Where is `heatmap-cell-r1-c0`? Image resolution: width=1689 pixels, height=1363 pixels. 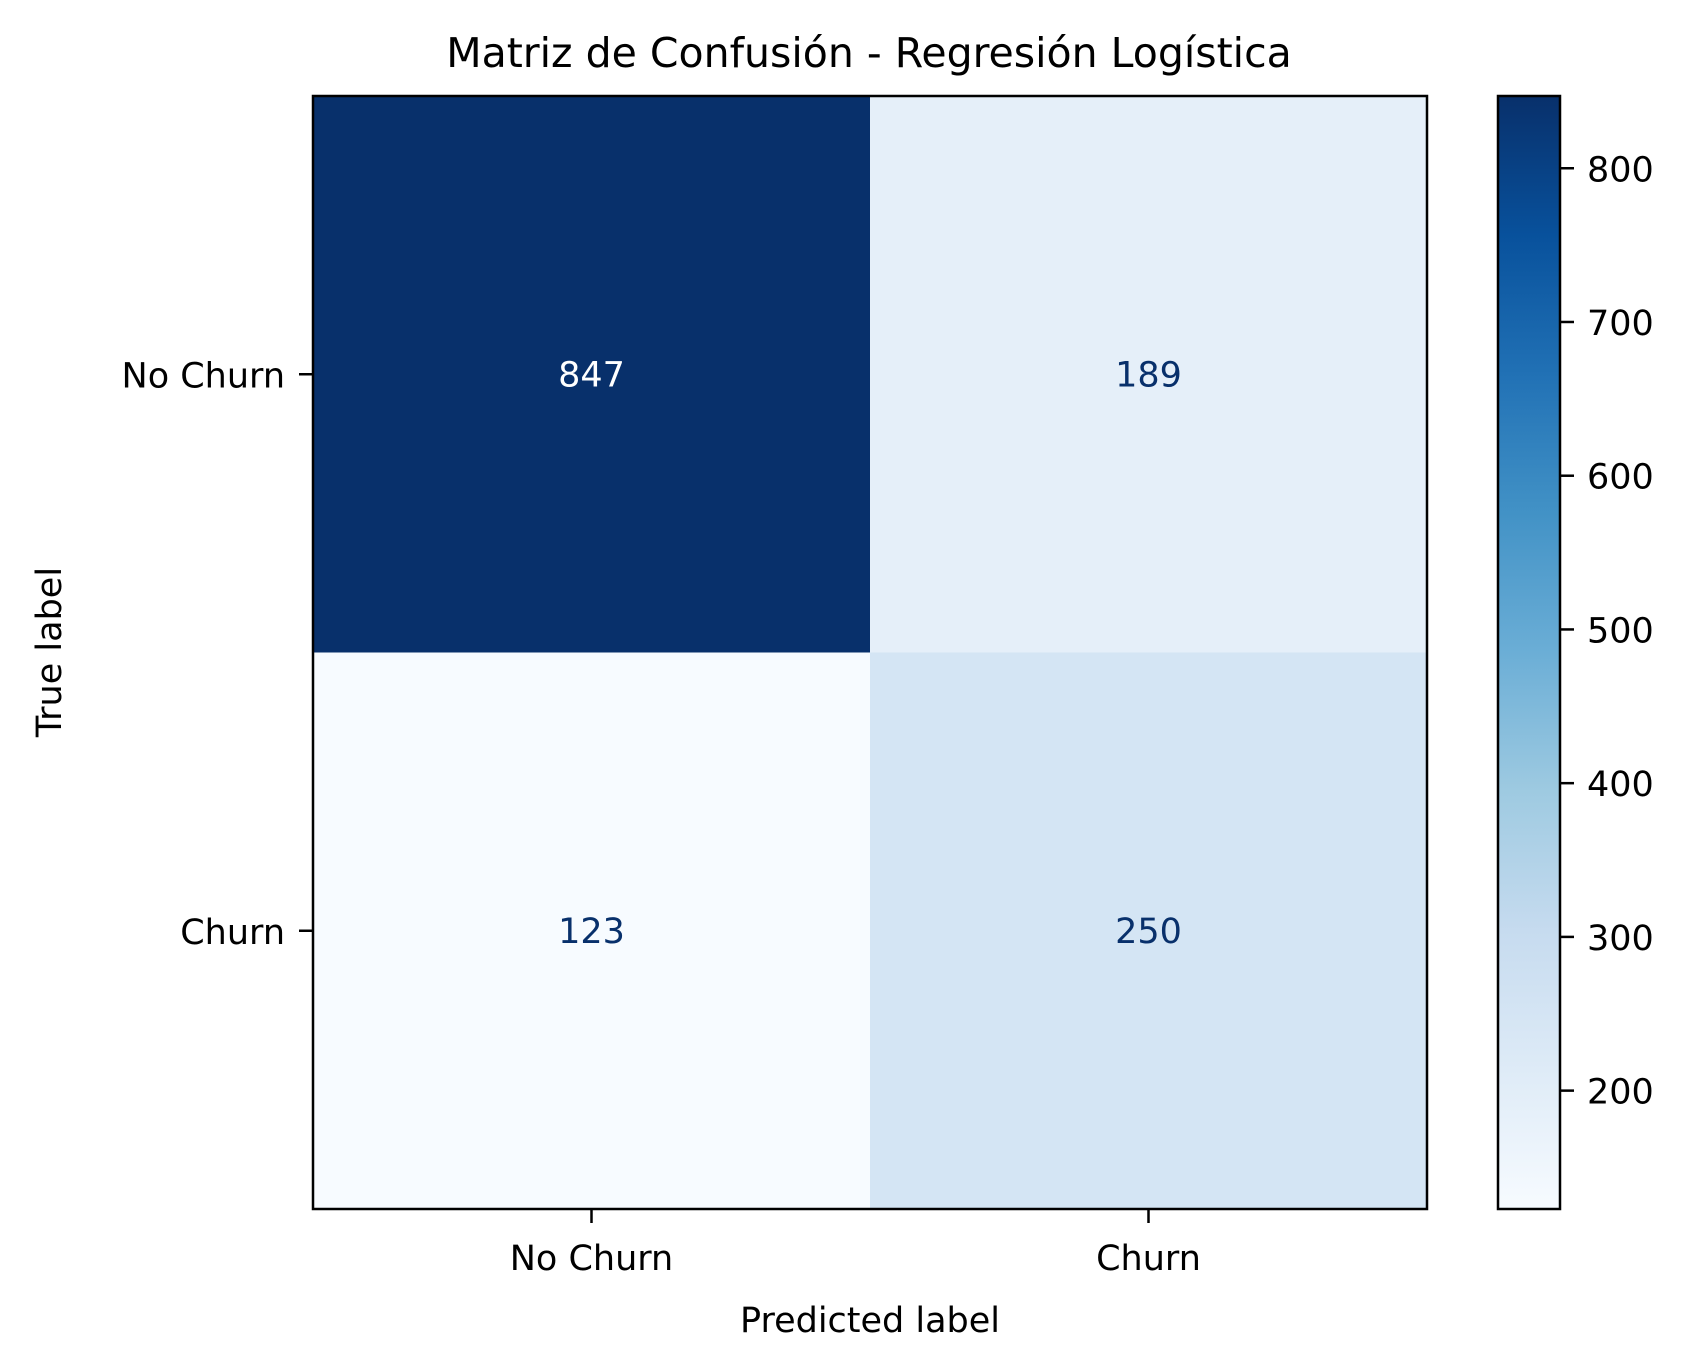
heatmap-cell-r1-c0 is located at coordinates (592, 931).